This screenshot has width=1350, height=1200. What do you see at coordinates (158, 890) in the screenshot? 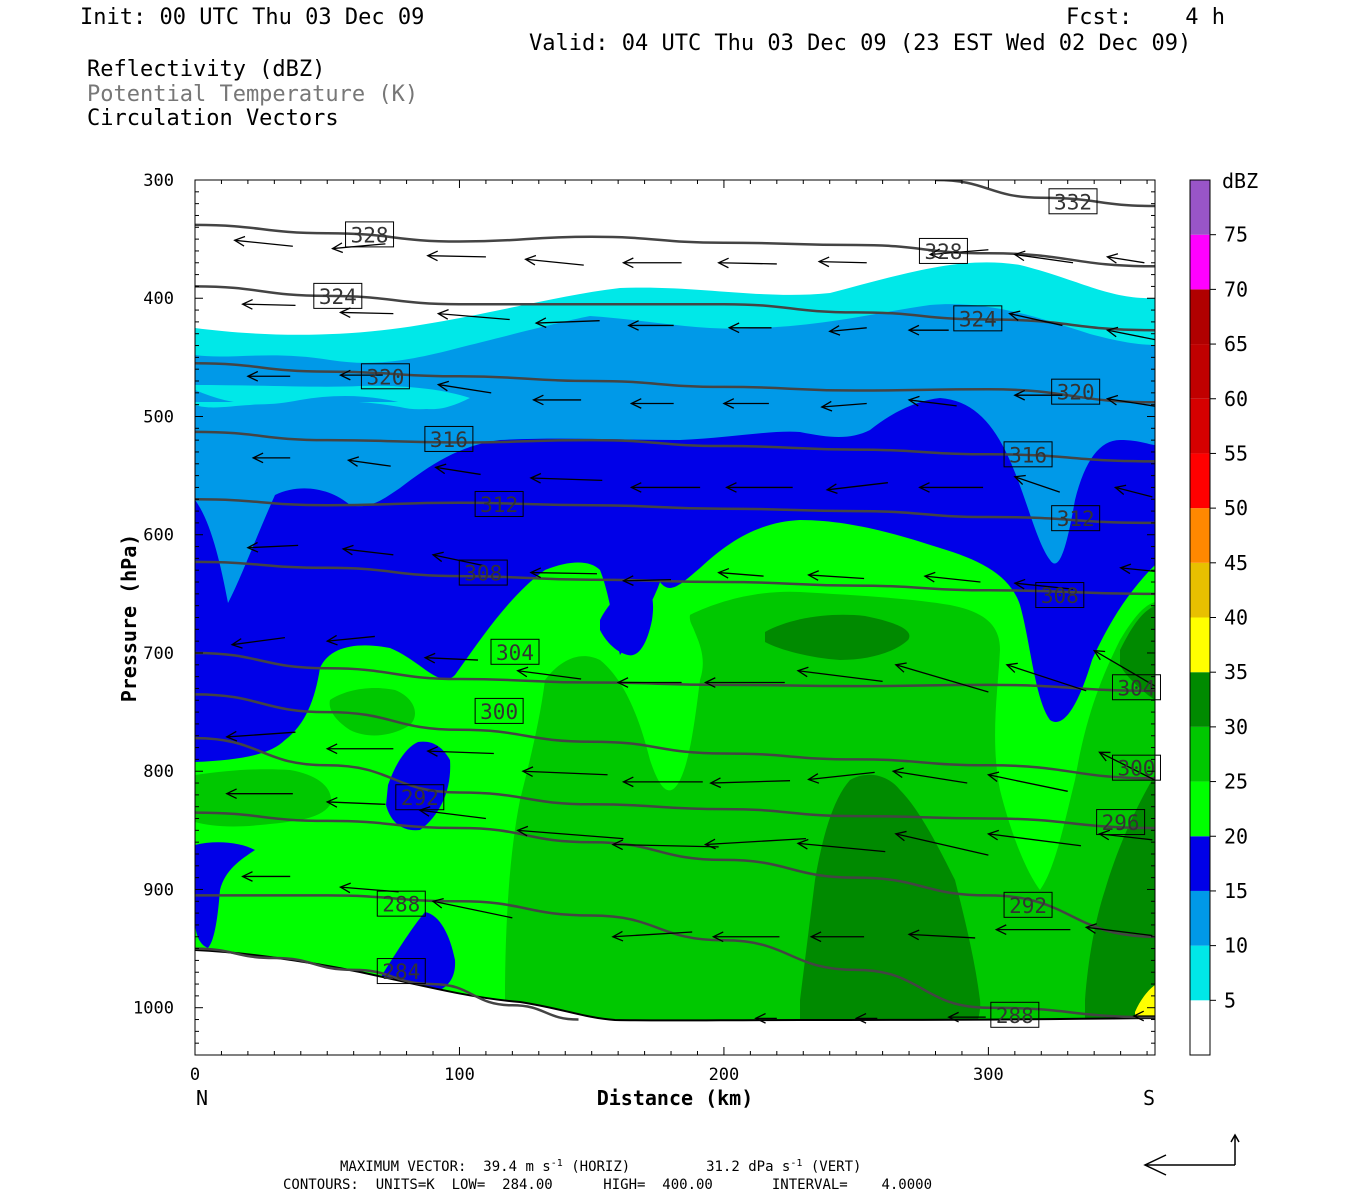
I see `y-tick-label: 900` at bounding box center [158, 890].